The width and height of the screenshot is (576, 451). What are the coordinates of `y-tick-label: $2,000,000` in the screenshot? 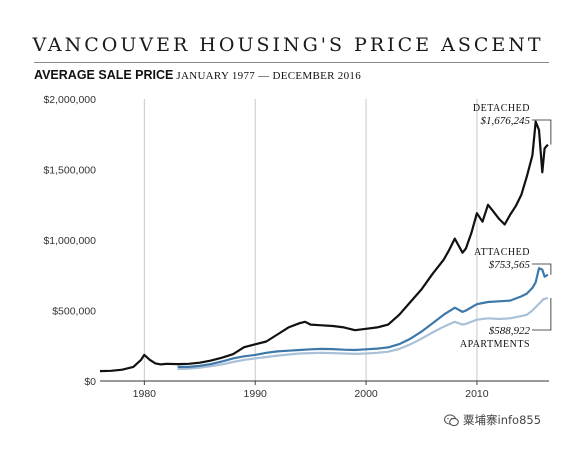 It's located at (69, 100).